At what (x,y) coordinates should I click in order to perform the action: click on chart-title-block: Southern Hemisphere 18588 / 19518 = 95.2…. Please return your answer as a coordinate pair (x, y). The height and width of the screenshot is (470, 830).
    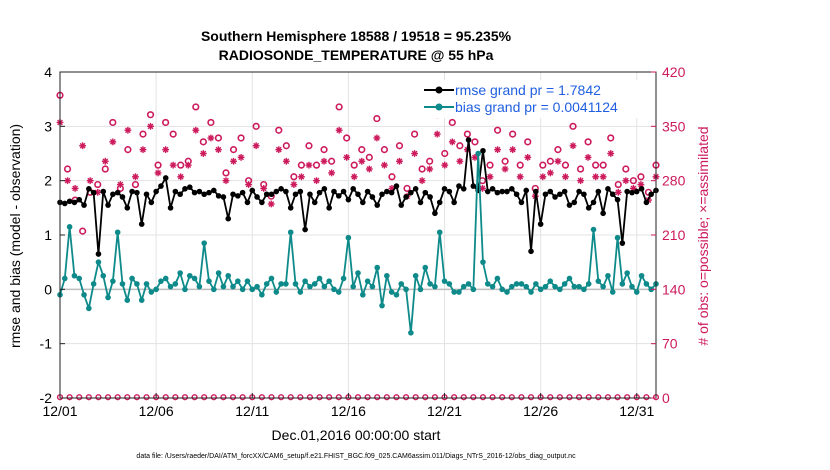
    Looking at the image, I should click on (356, 45).